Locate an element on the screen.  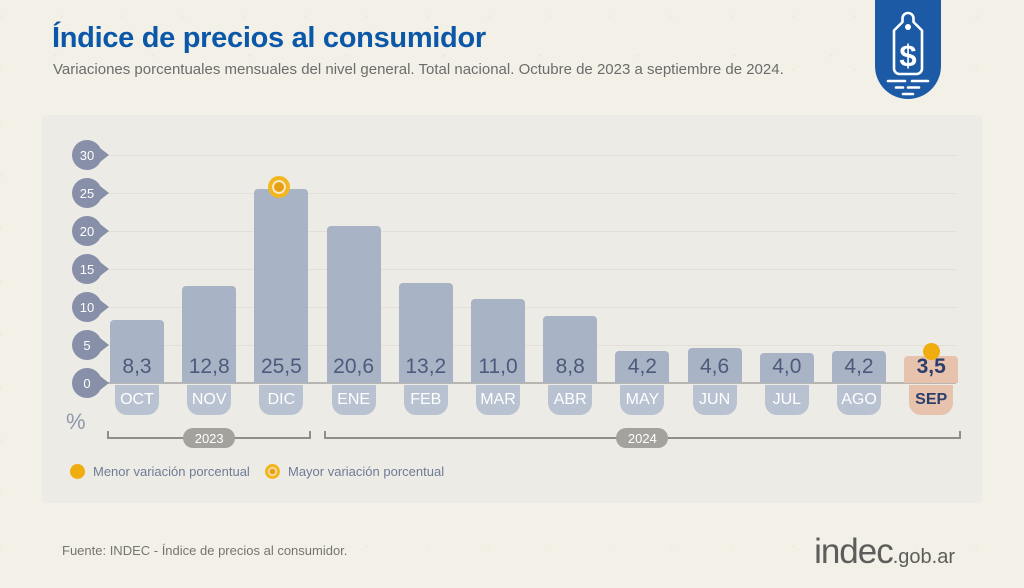
y-axis-tick-10: 10 is located at coordinates (90, 307).